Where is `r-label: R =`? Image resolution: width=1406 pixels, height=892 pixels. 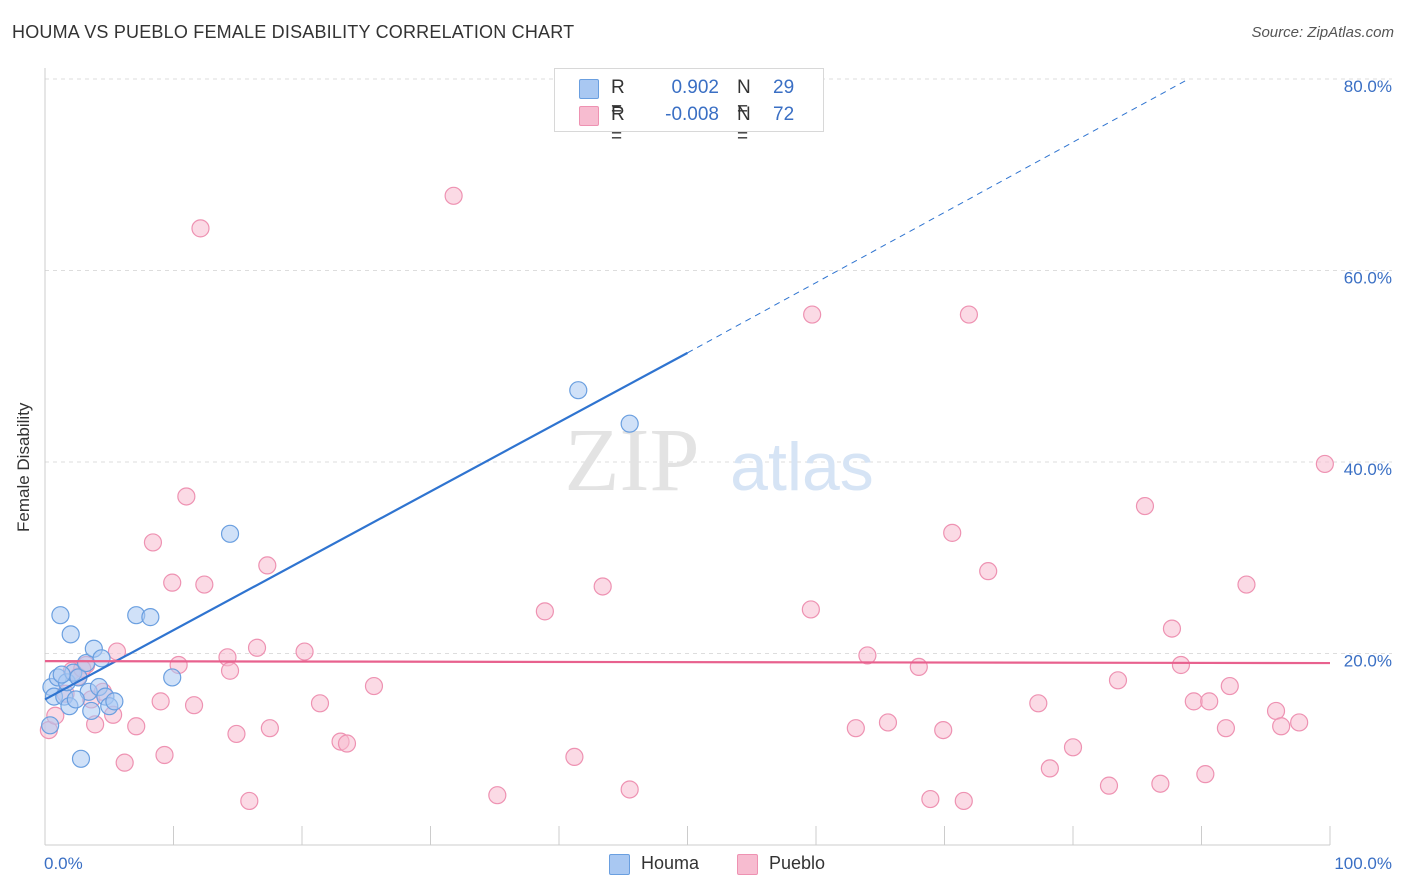
r-label: R = is located at coordinates (618, 98).